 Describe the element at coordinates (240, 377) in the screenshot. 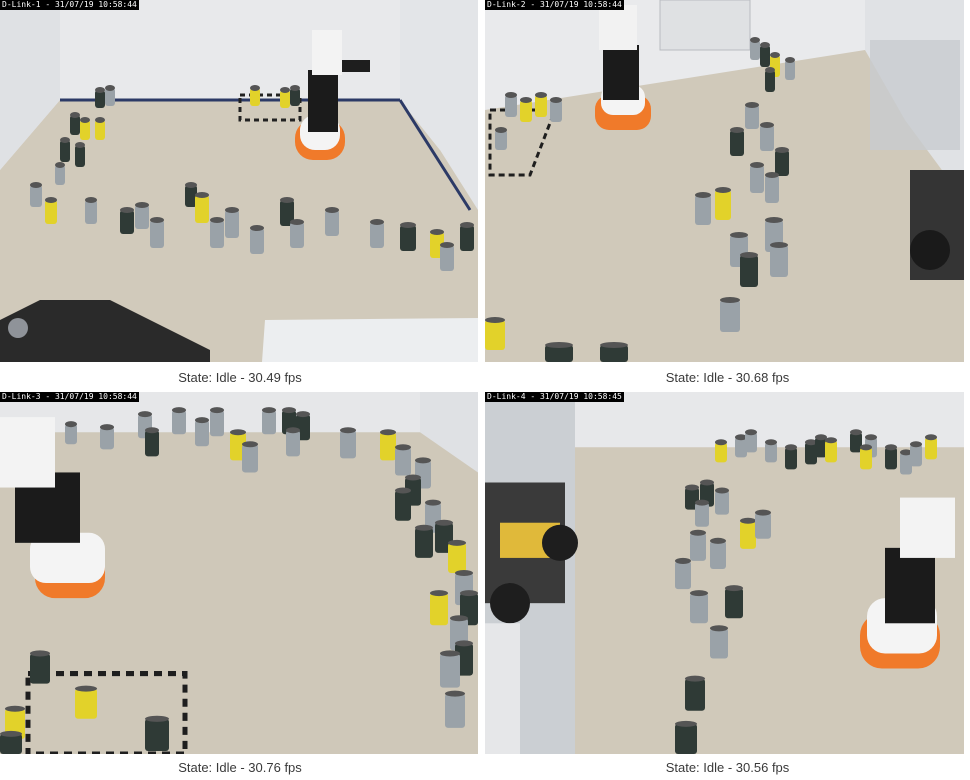

I see `camera-status-text: State: Idle - 30.49 fps` at that location.